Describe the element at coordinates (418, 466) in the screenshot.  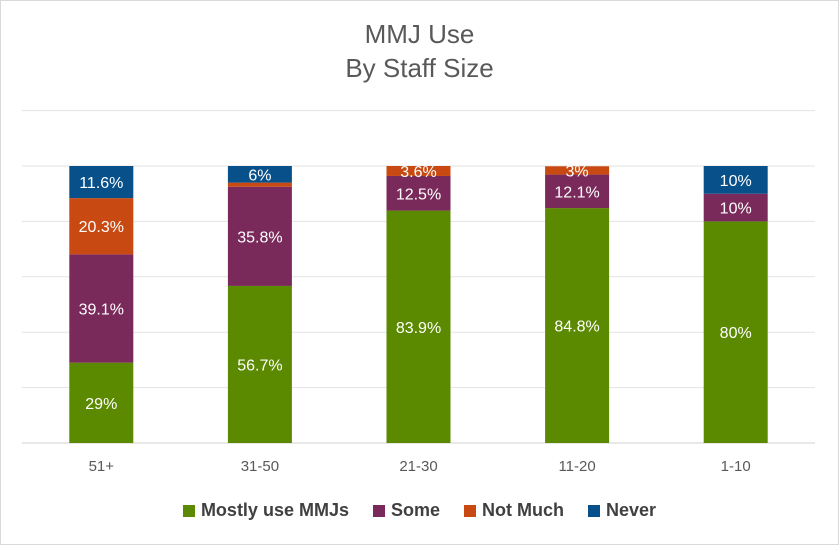
I see `x-tick-label: 21-30` at that location.